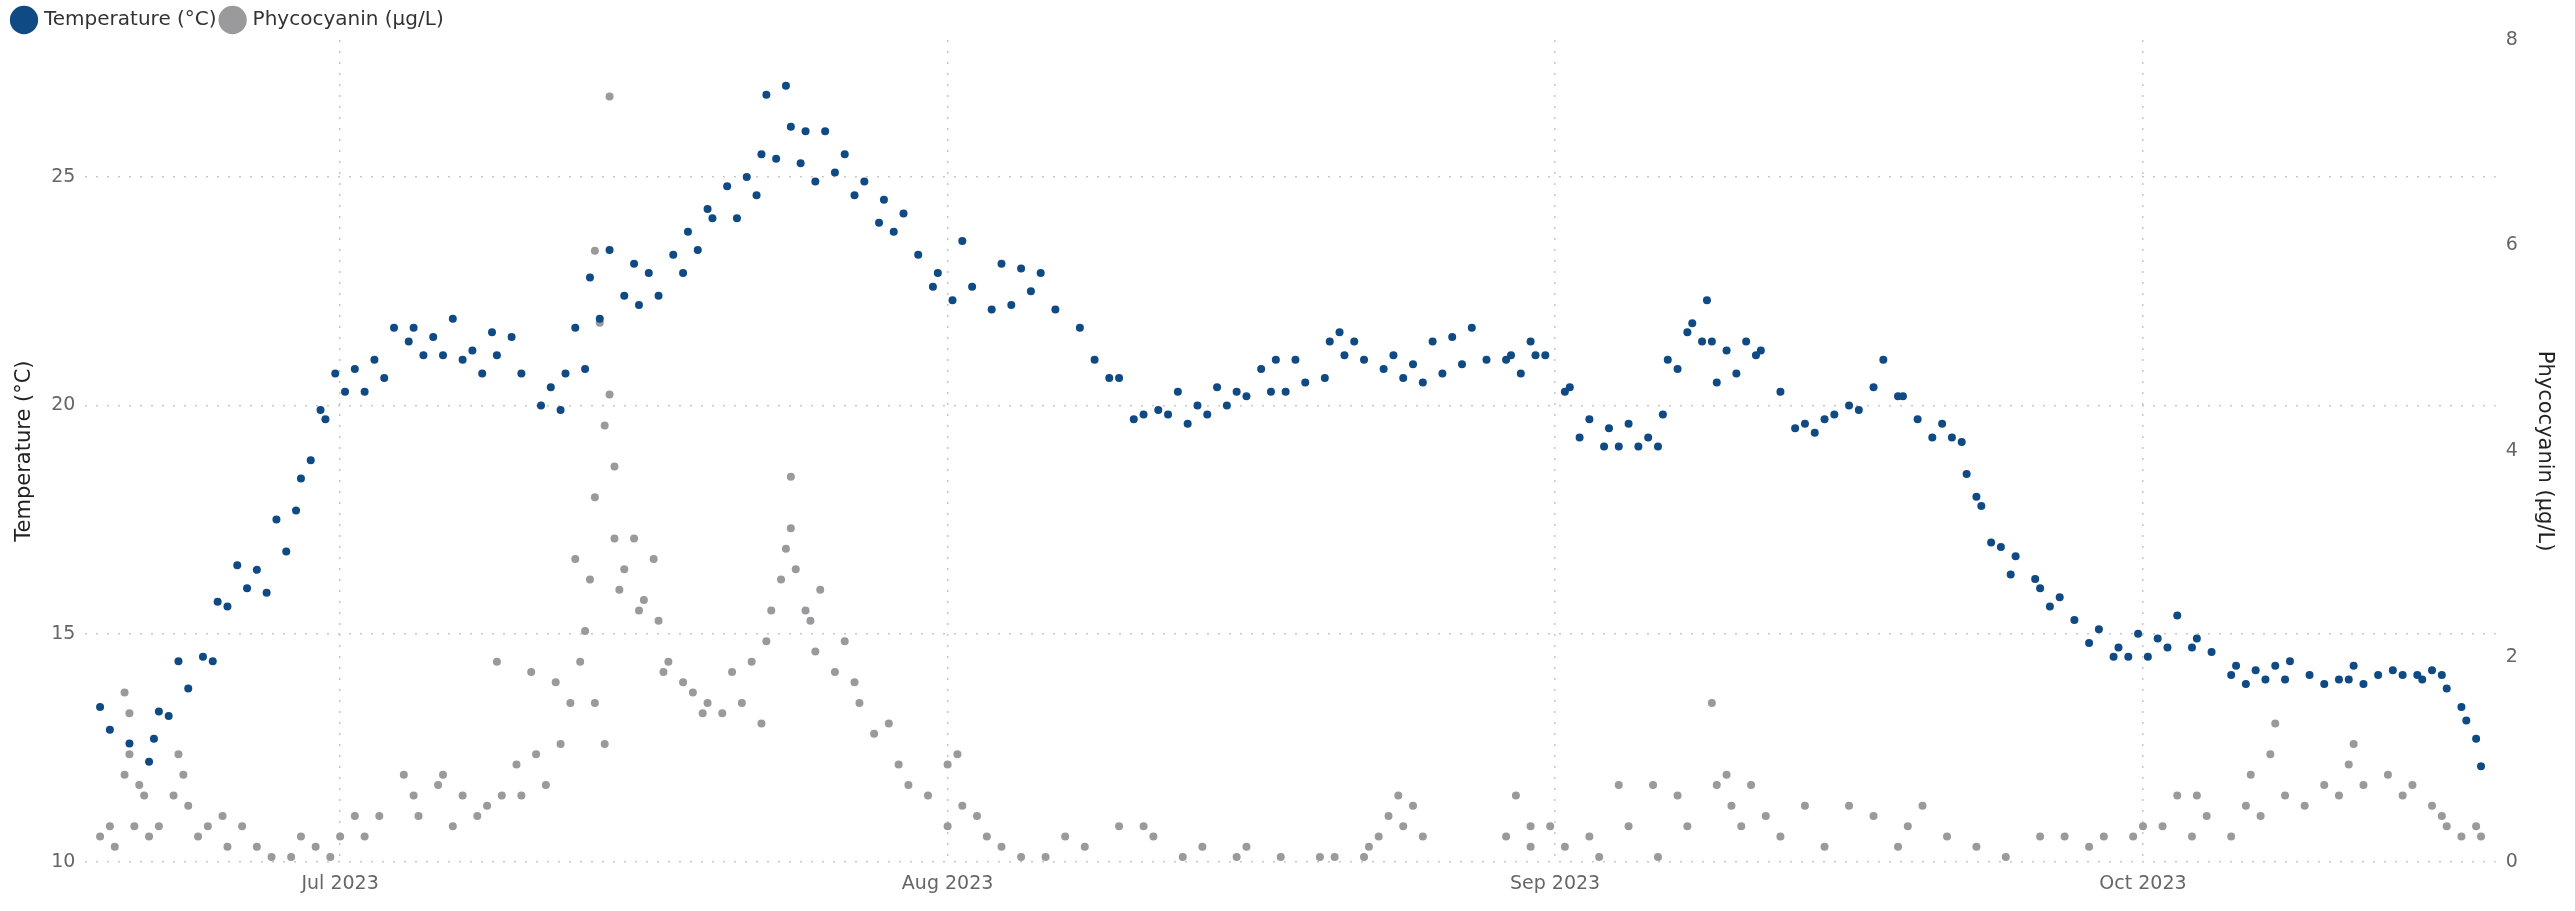 The image size is (2575, 911). What do you see at coordinates (2511, 860) in the screenshot?
I see `y2-tick-label: 0` at bounding box center [2511, 860].